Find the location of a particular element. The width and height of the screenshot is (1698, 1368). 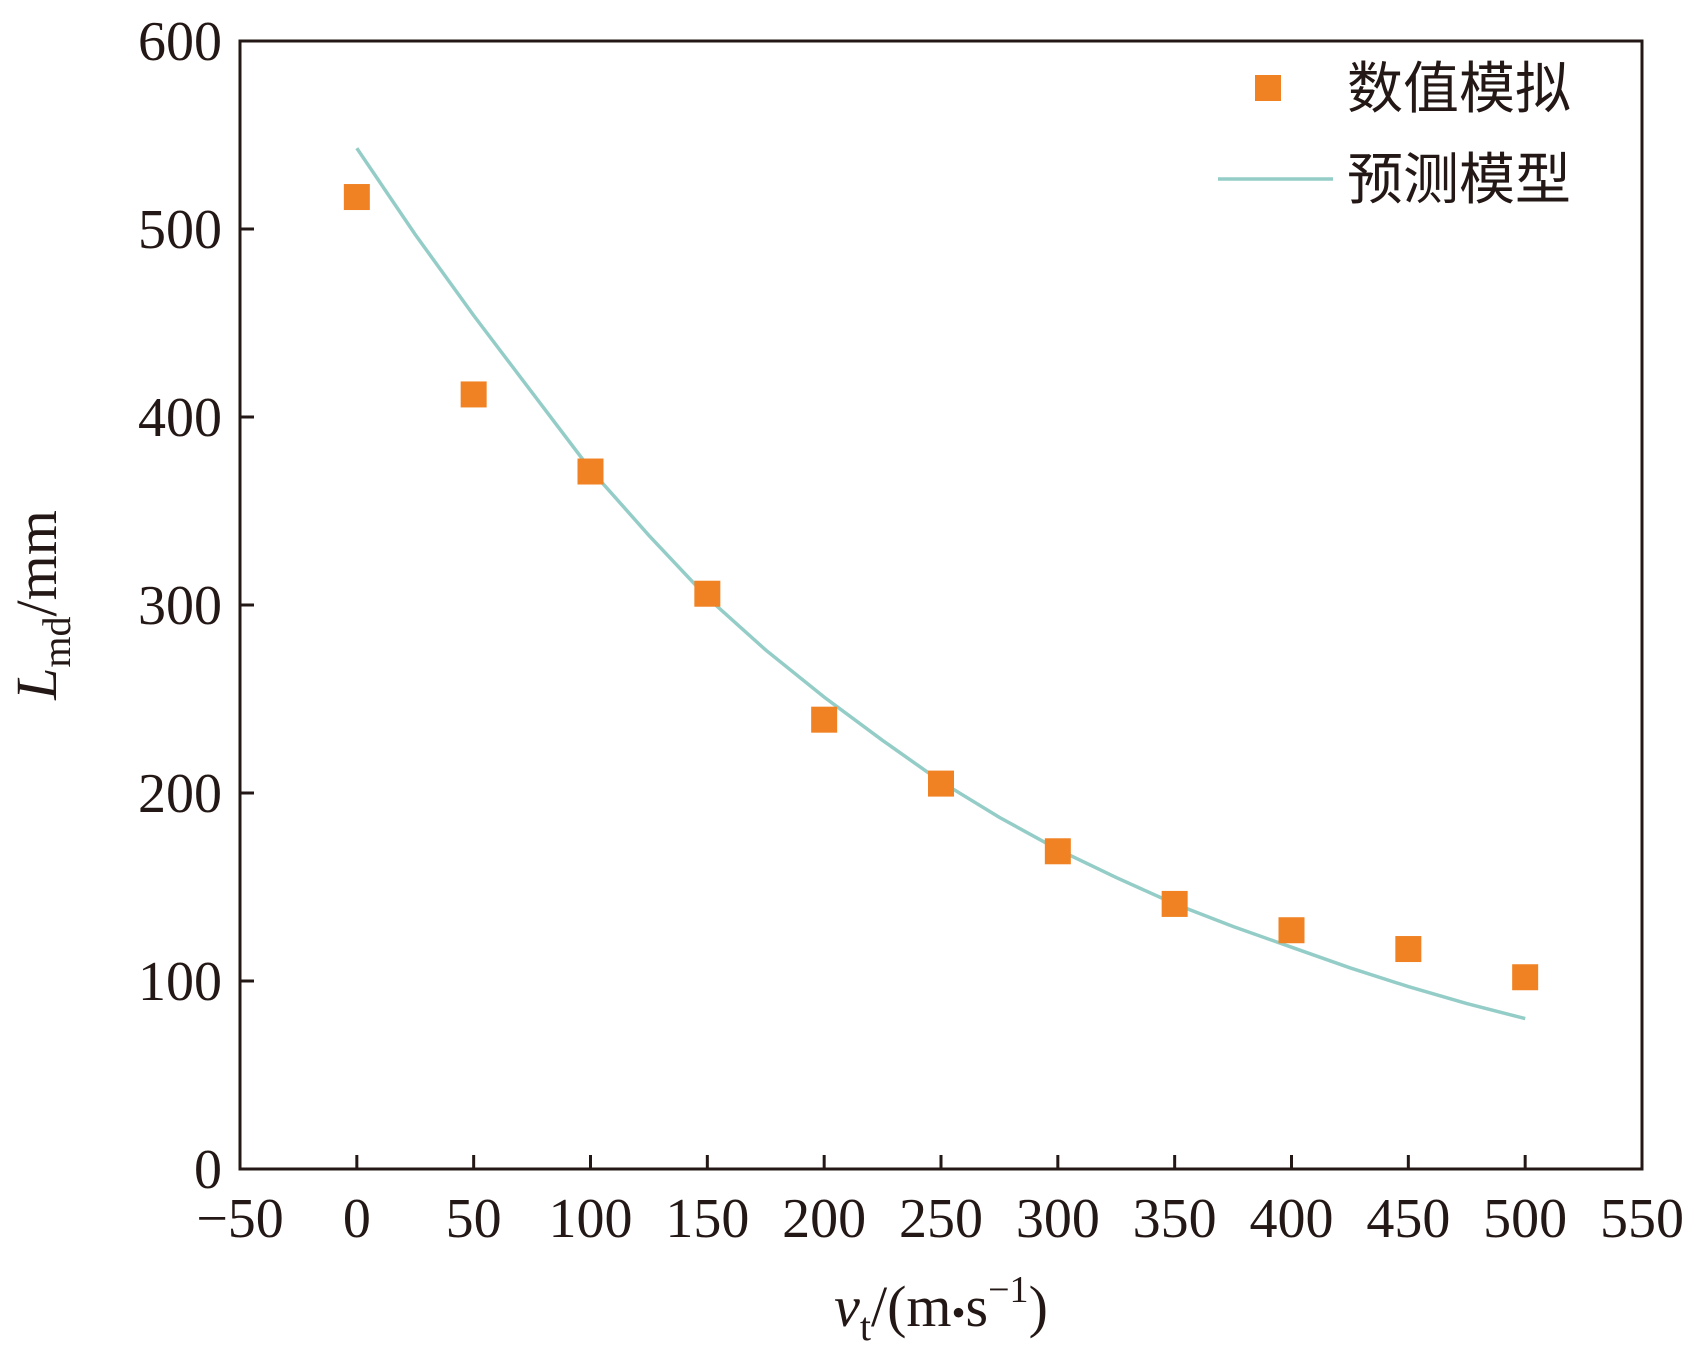

x-tick-label: 0 is located at coordinates (357, 1219).